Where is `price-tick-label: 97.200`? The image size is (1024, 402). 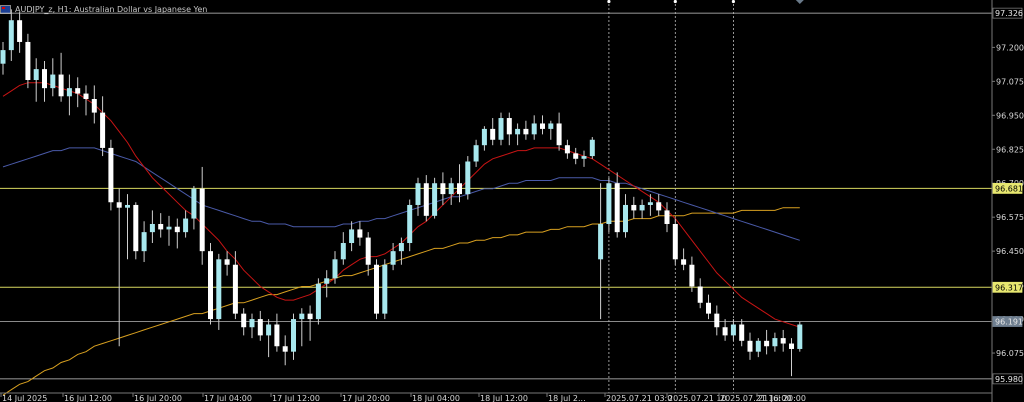
price-tick-label: 97.200 is located at coordinates (1010, 47).